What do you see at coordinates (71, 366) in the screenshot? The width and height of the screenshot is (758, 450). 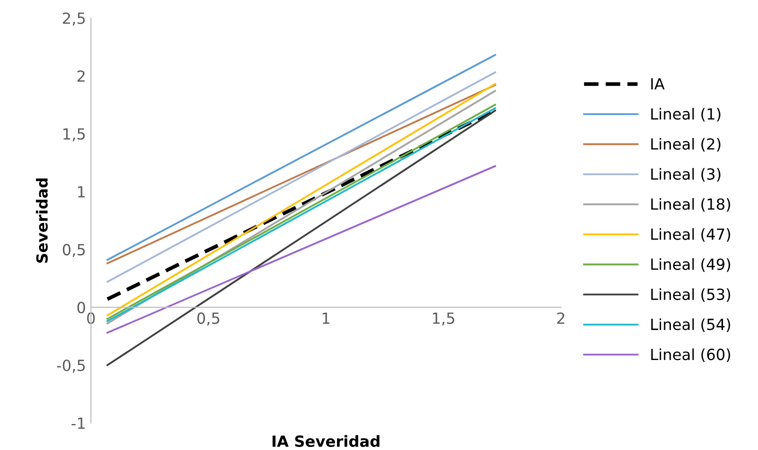 I see `y-tick-label: -0,5` at bounding box center [71, 366].